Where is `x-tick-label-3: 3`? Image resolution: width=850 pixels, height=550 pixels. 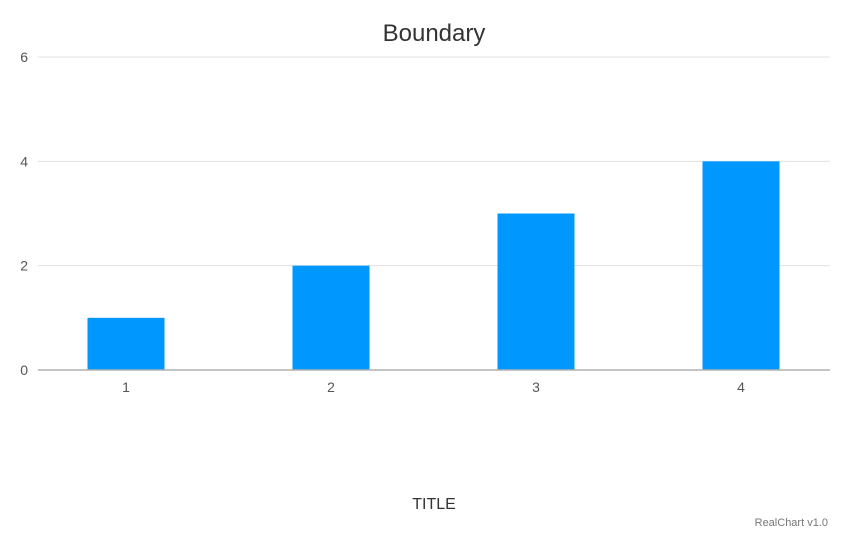
x-tick-label-3: 3 is located at coordinates (536, 387).